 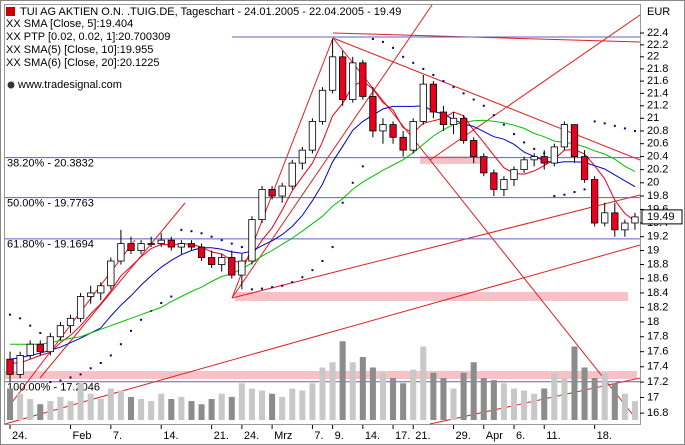 I want to click on chart-icon, so click(x=10, y=11).